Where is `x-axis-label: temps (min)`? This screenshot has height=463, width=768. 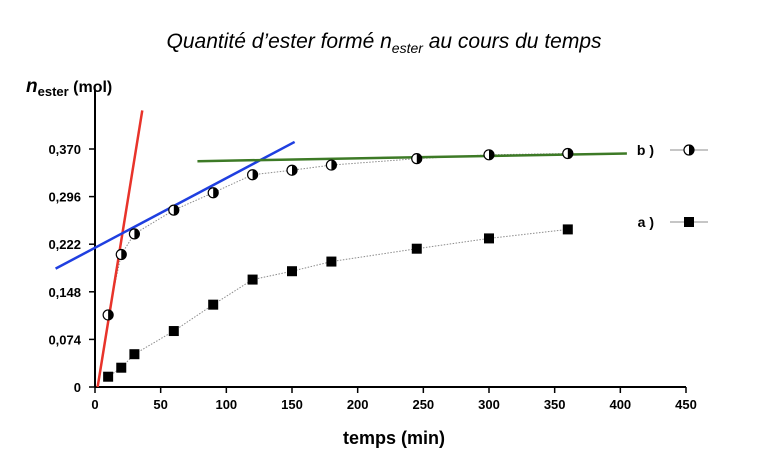
x-axis-label: temps (min) is located at coordinates (393, 438).